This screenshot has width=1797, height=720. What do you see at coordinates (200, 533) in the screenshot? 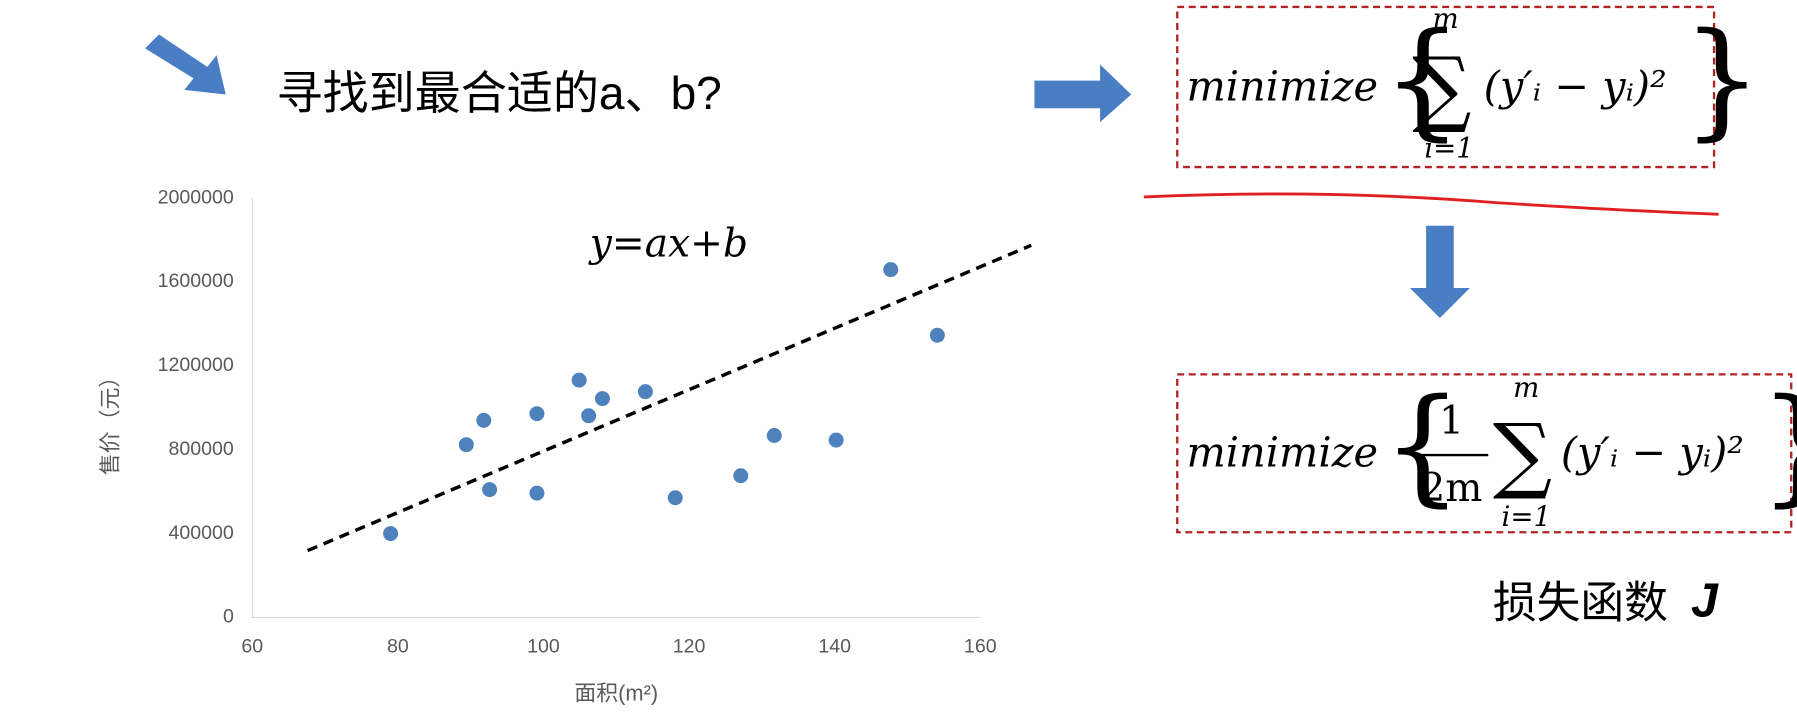
I see `y-tick-label: 400000` at bounding box center [200, 533].